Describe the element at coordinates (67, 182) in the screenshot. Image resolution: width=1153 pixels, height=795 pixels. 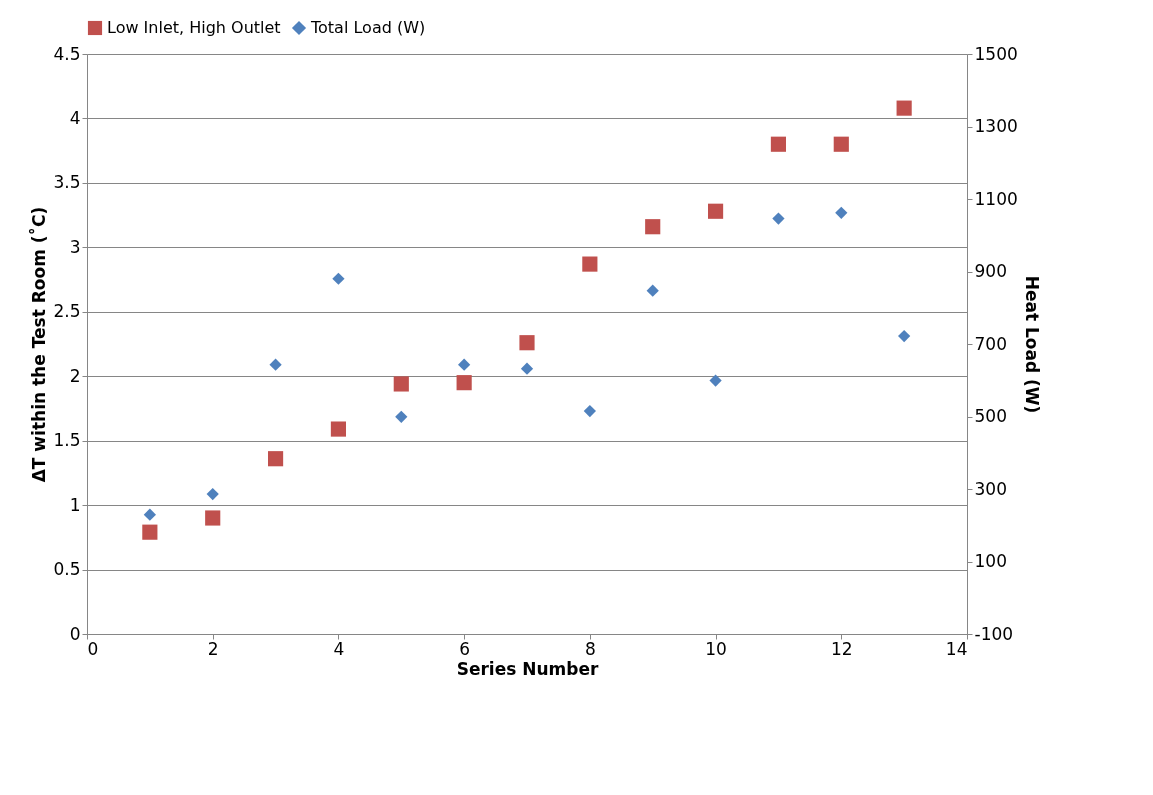
I see `y-tick-label: 3.5` at that location.